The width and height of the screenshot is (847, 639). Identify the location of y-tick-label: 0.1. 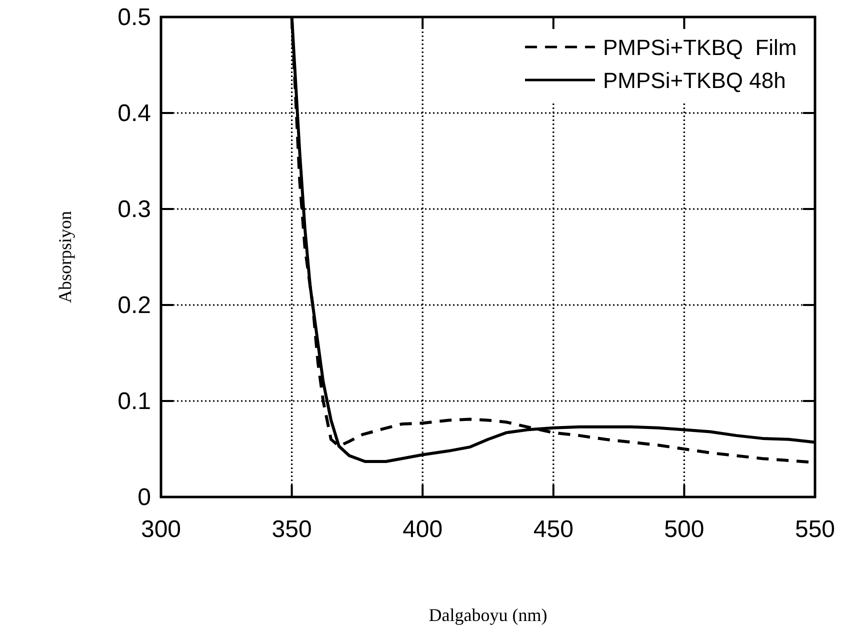
(134, 401).